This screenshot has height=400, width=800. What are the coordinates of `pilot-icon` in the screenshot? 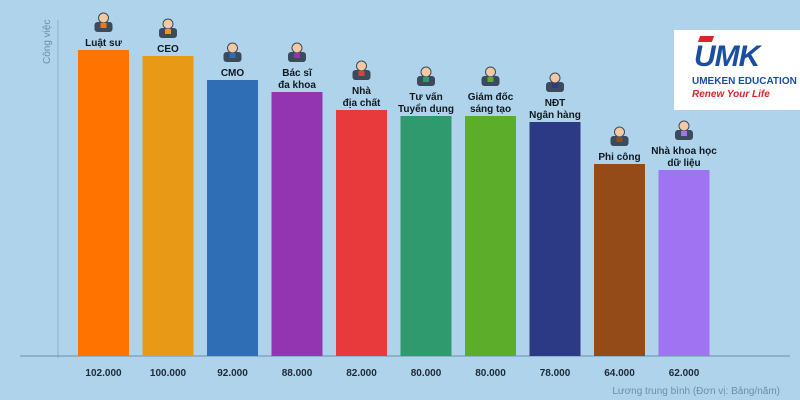 It's located at (619, 136).